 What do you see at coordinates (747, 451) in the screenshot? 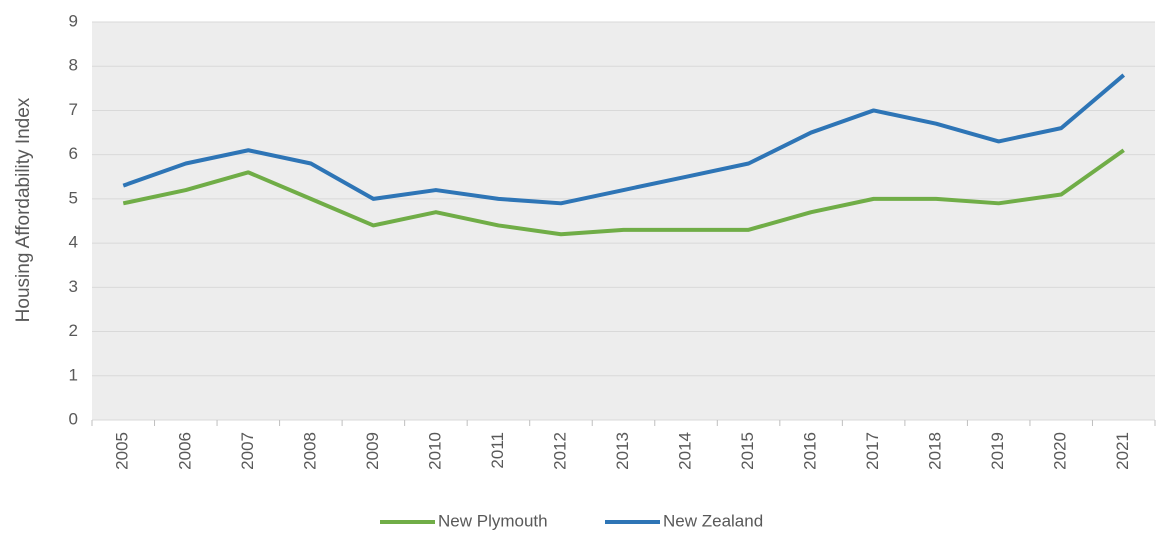
I see `x-tick-label: 2015` at bounding box center [747, 451].